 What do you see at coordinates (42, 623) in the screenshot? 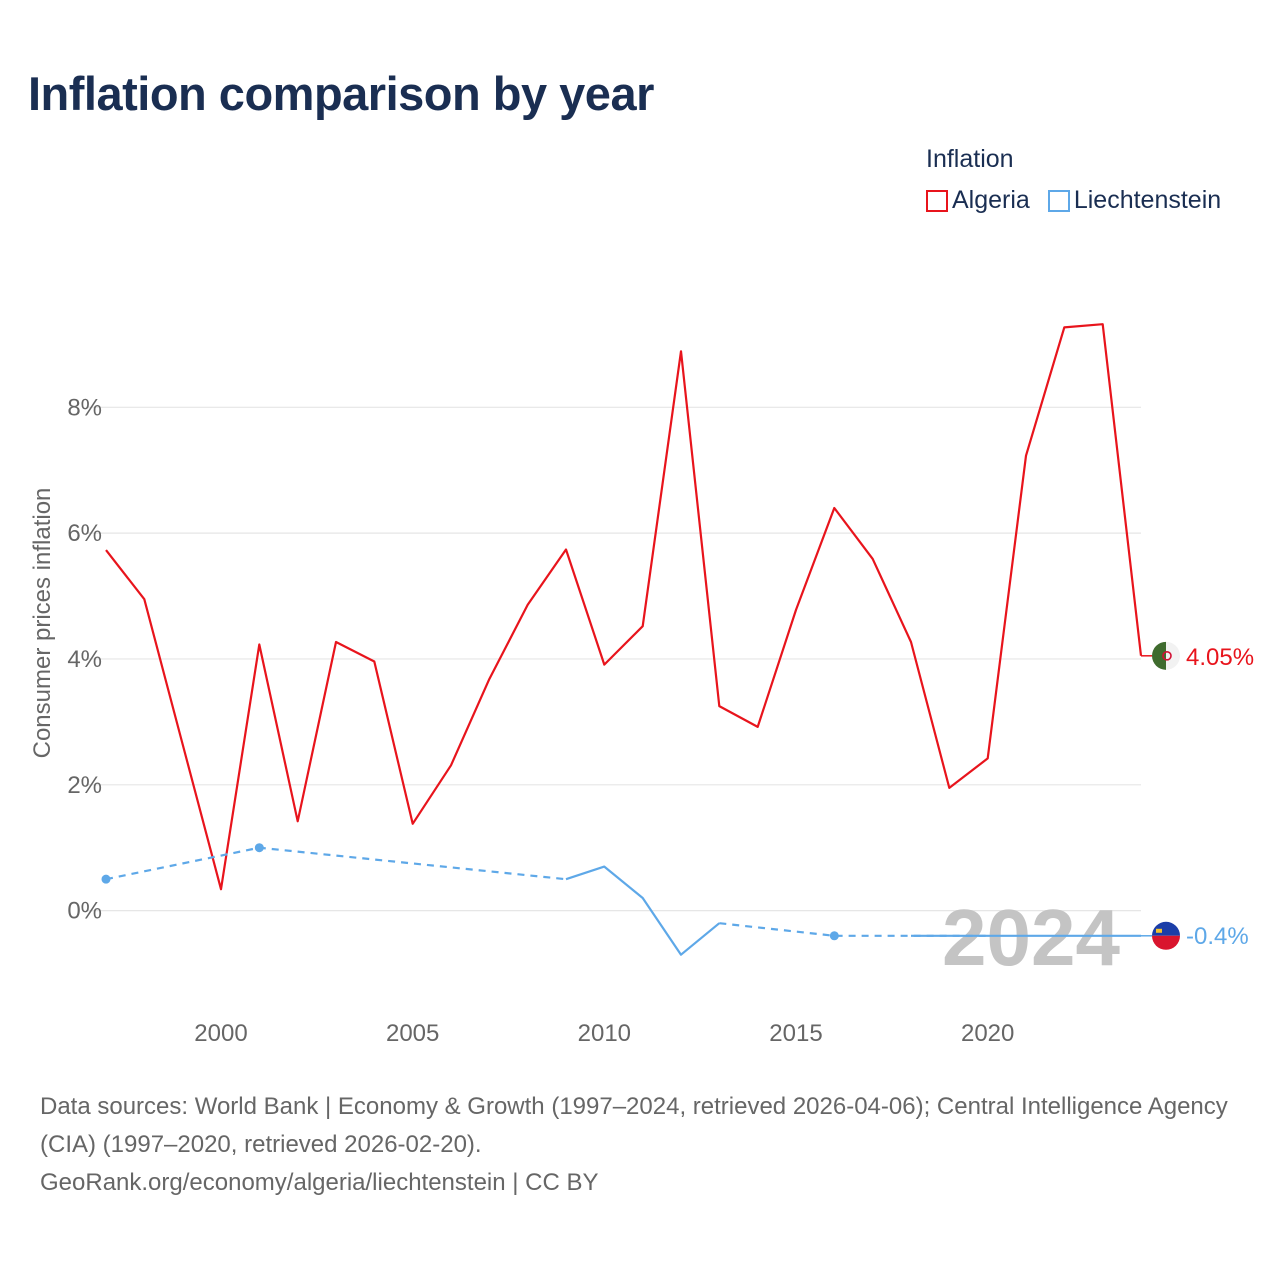
I see `y-axis-label: Consumer prices inflation` at bounding box center [42, 623].